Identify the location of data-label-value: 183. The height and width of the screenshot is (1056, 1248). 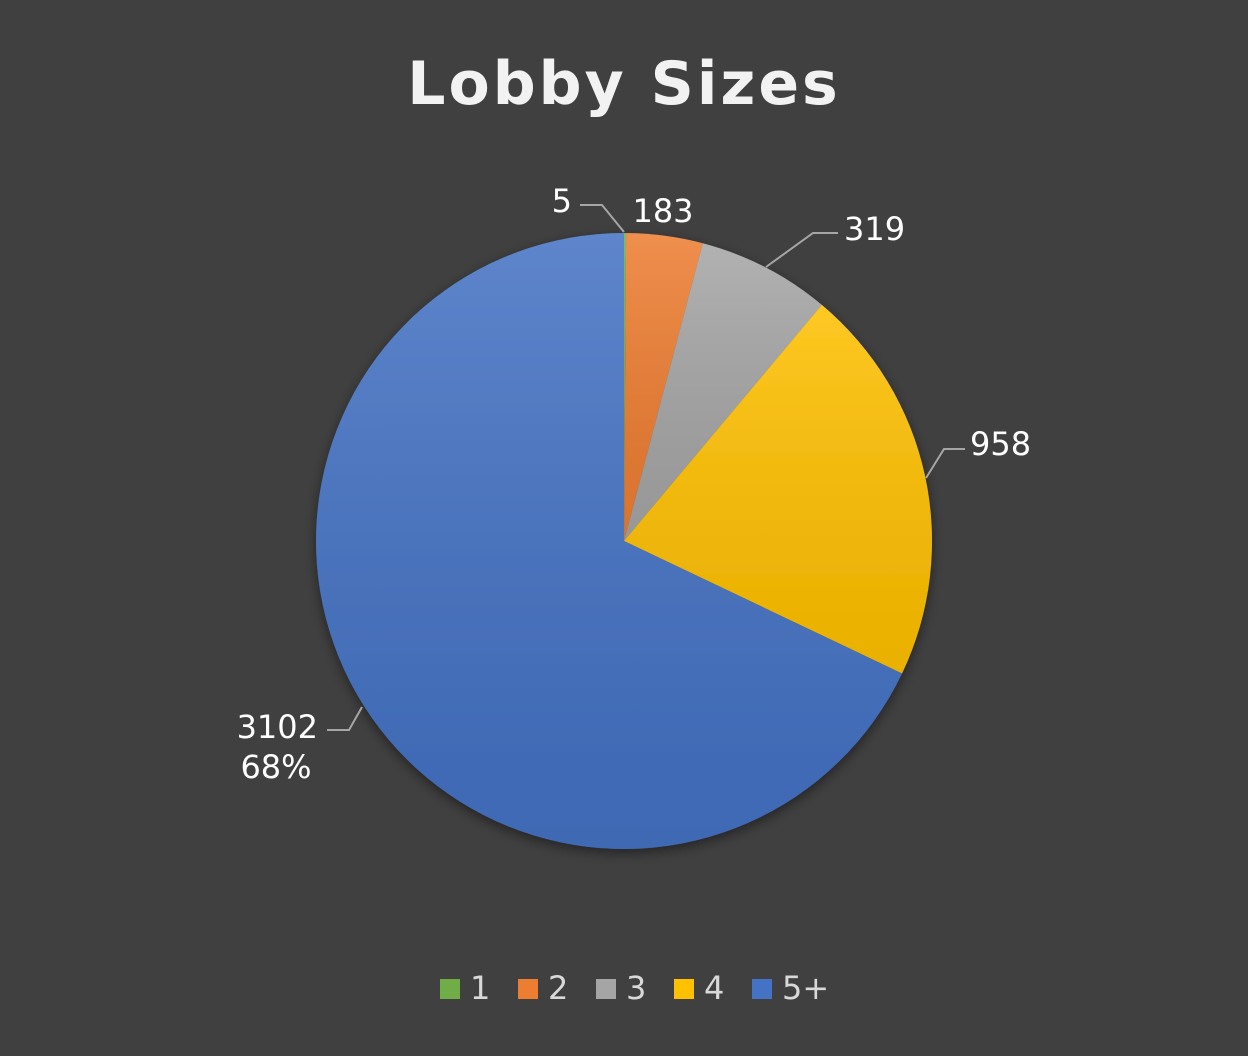
(662, 211).